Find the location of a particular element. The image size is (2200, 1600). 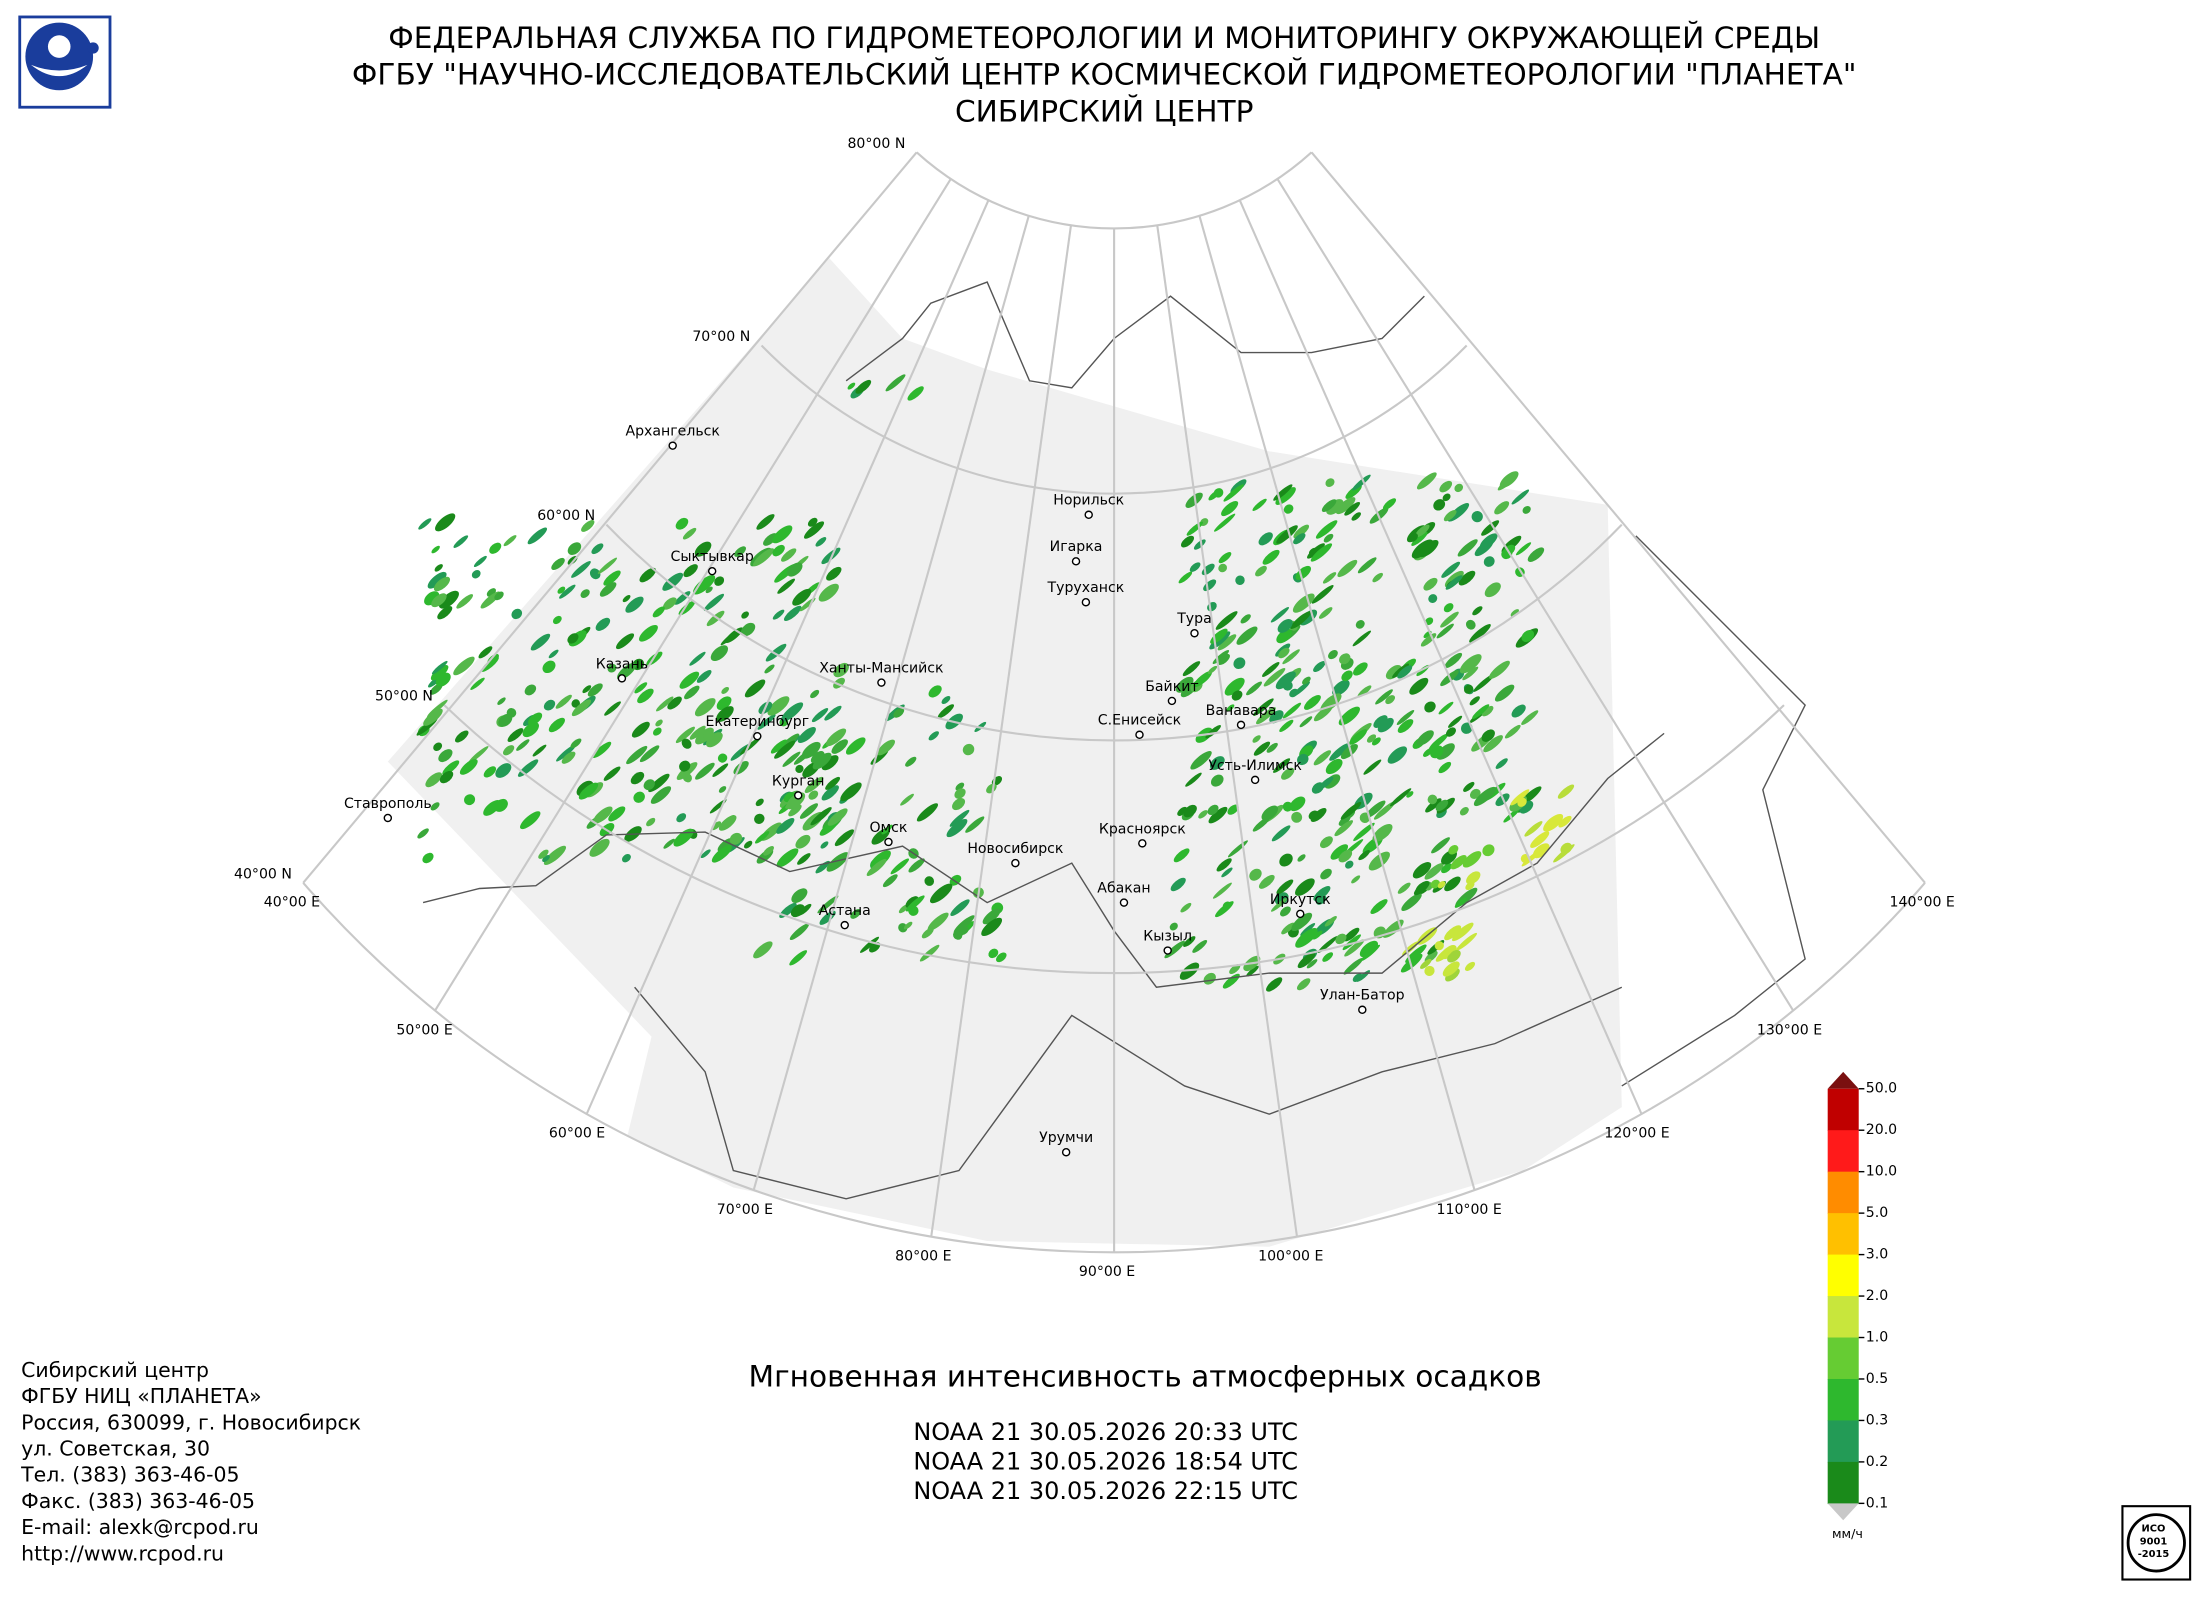

contact-line: E-mail: alexk@rcpod.ru is located at coordinates (140, 1527).